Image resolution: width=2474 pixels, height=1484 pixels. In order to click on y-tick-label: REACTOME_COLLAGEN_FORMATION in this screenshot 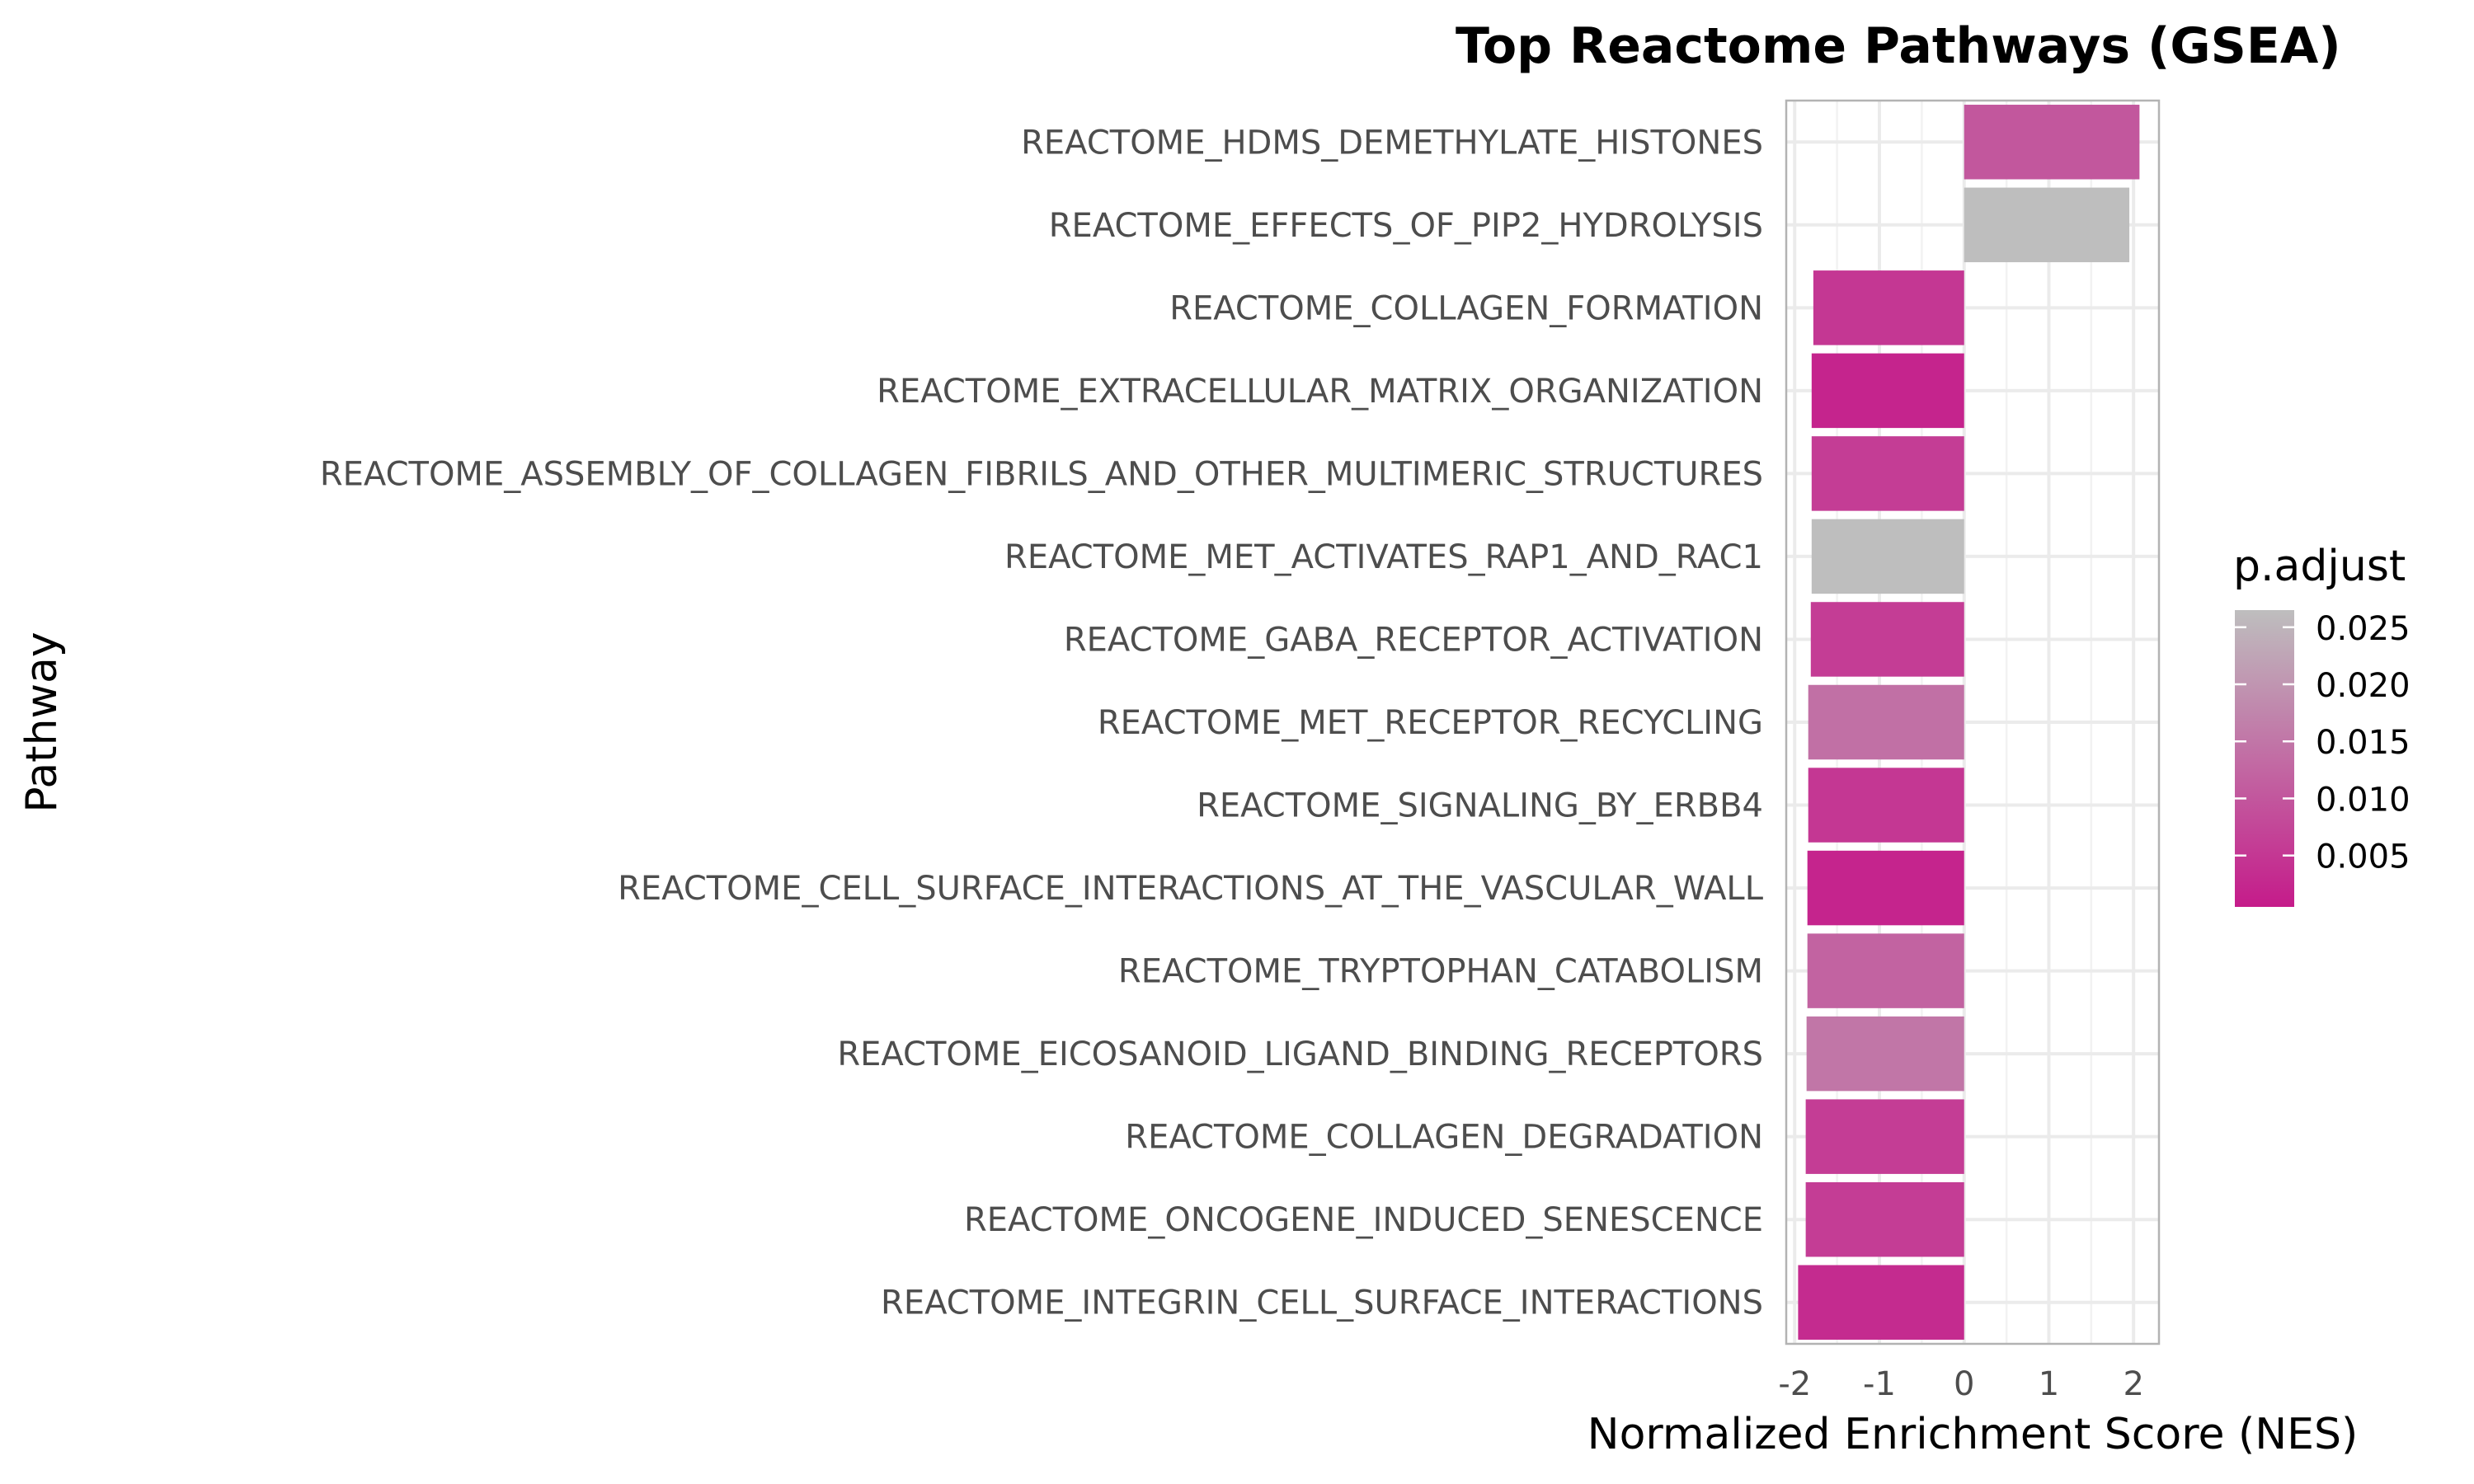, I will do `click(1466, 308)`.